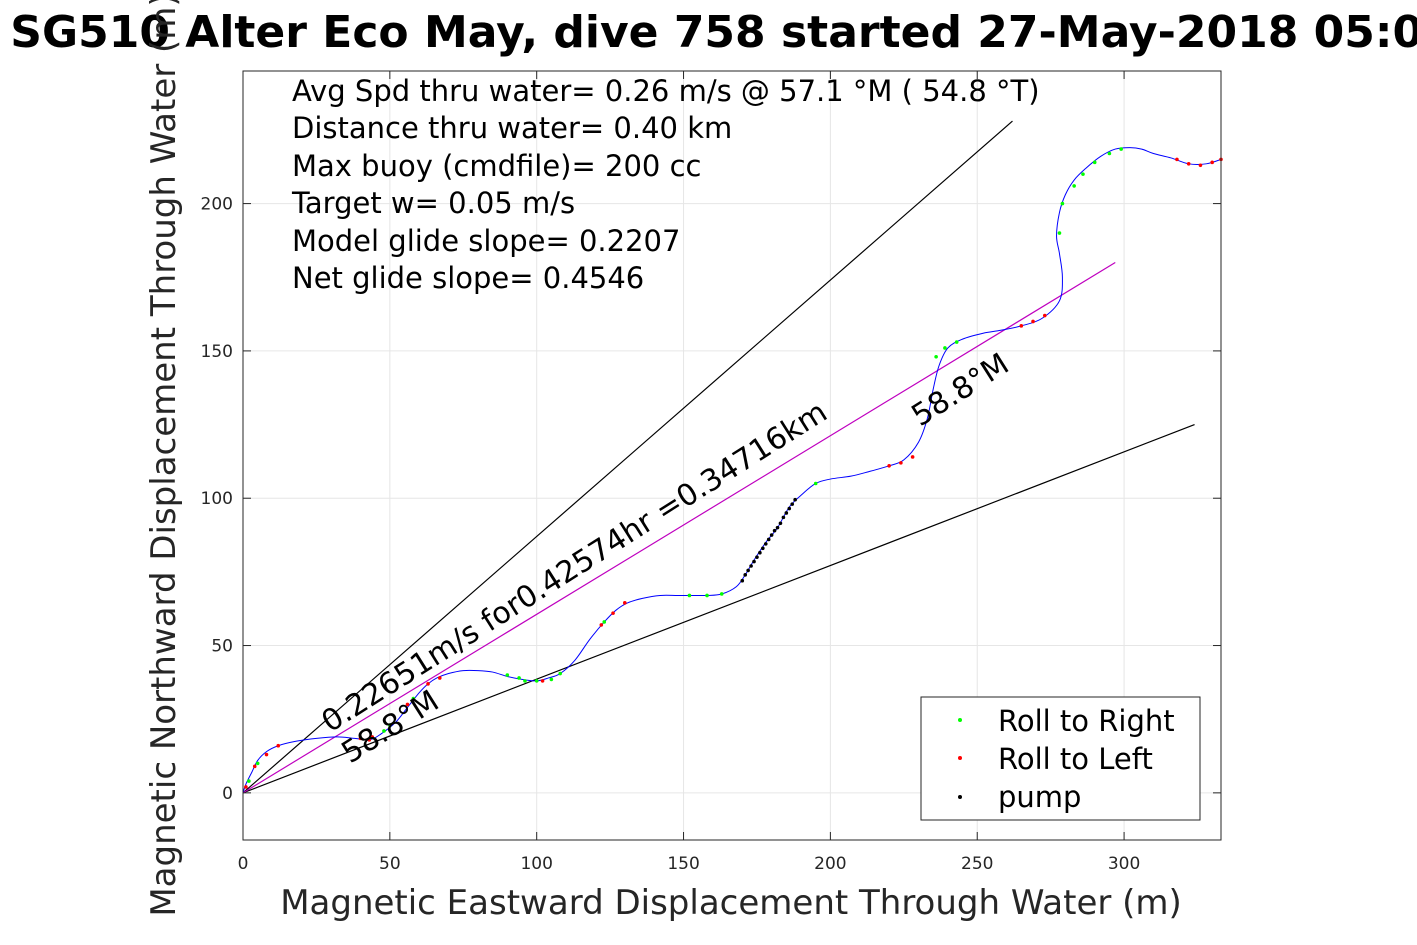 This screenshot has width=1417, height=945. What do you see at coordinates (683, 864) in the screenshot?
I see `x-tick-label: 150` at bounding box center [683, 864].